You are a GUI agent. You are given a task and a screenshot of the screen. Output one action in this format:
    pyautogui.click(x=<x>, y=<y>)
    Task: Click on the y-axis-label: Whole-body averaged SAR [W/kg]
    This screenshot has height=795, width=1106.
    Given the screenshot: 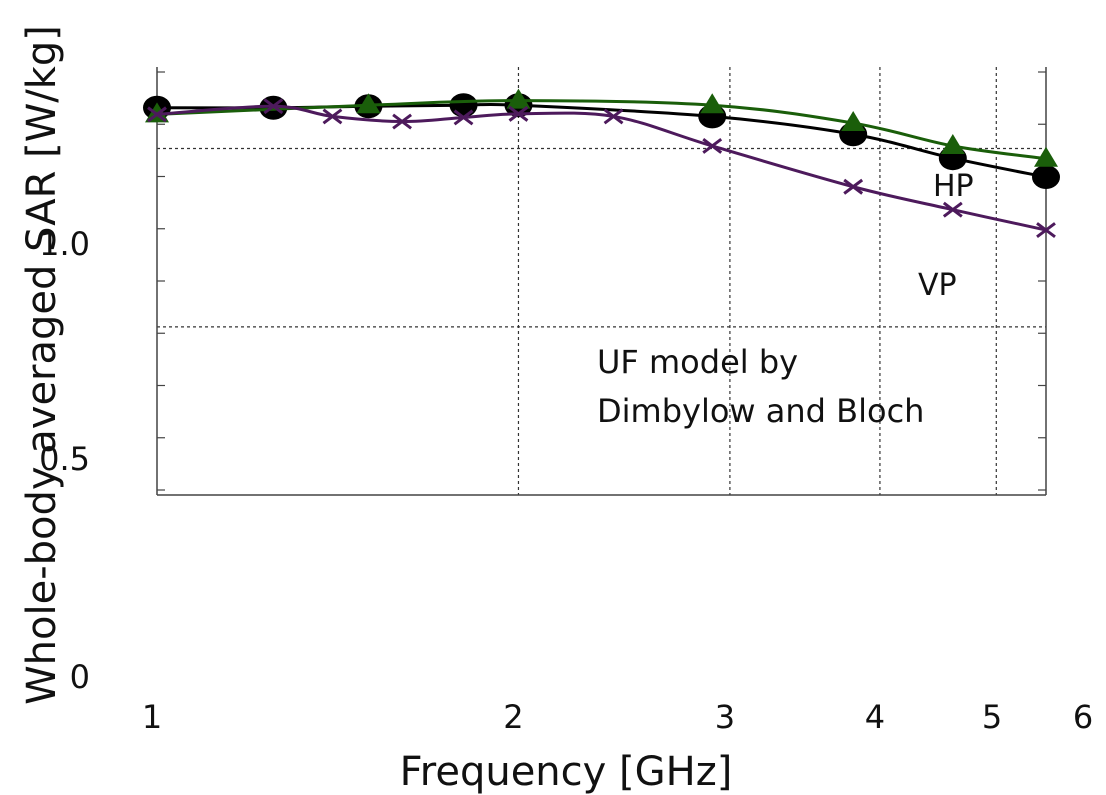 What is the action you would take?
    pyautogui.click(x=42, y=365)
    